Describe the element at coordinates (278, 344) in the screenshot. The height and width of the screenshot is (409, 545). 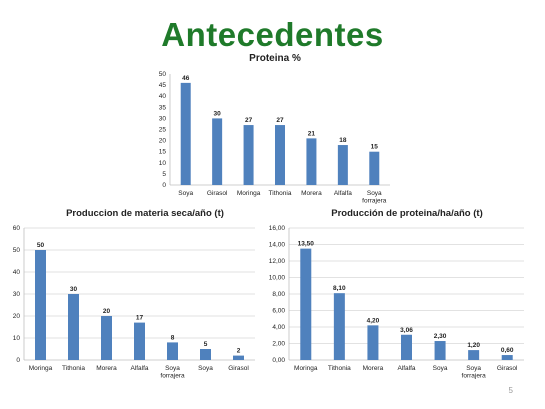
I see `proteina-ha-ytick-label: 2,00` at that location.